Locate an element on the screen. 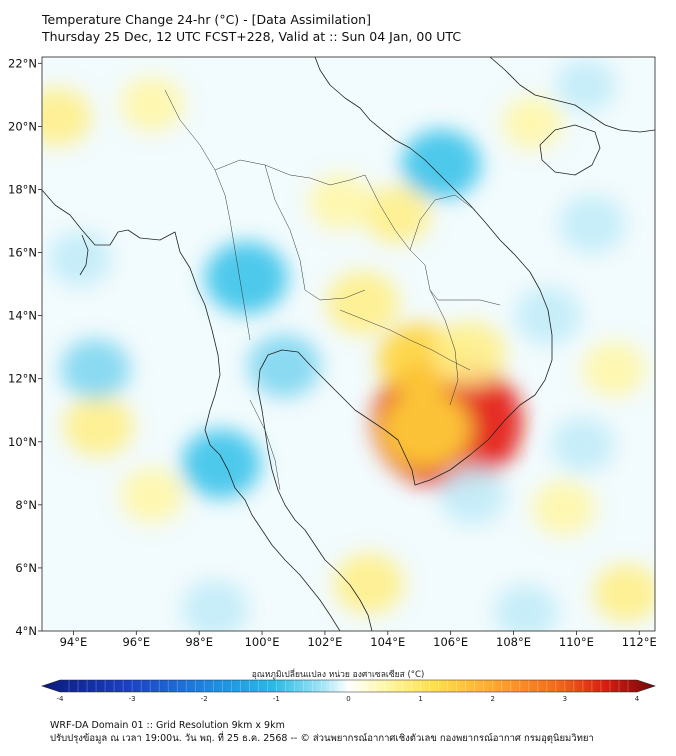  lon-label: 96°E is located at coordinates (136, 642).